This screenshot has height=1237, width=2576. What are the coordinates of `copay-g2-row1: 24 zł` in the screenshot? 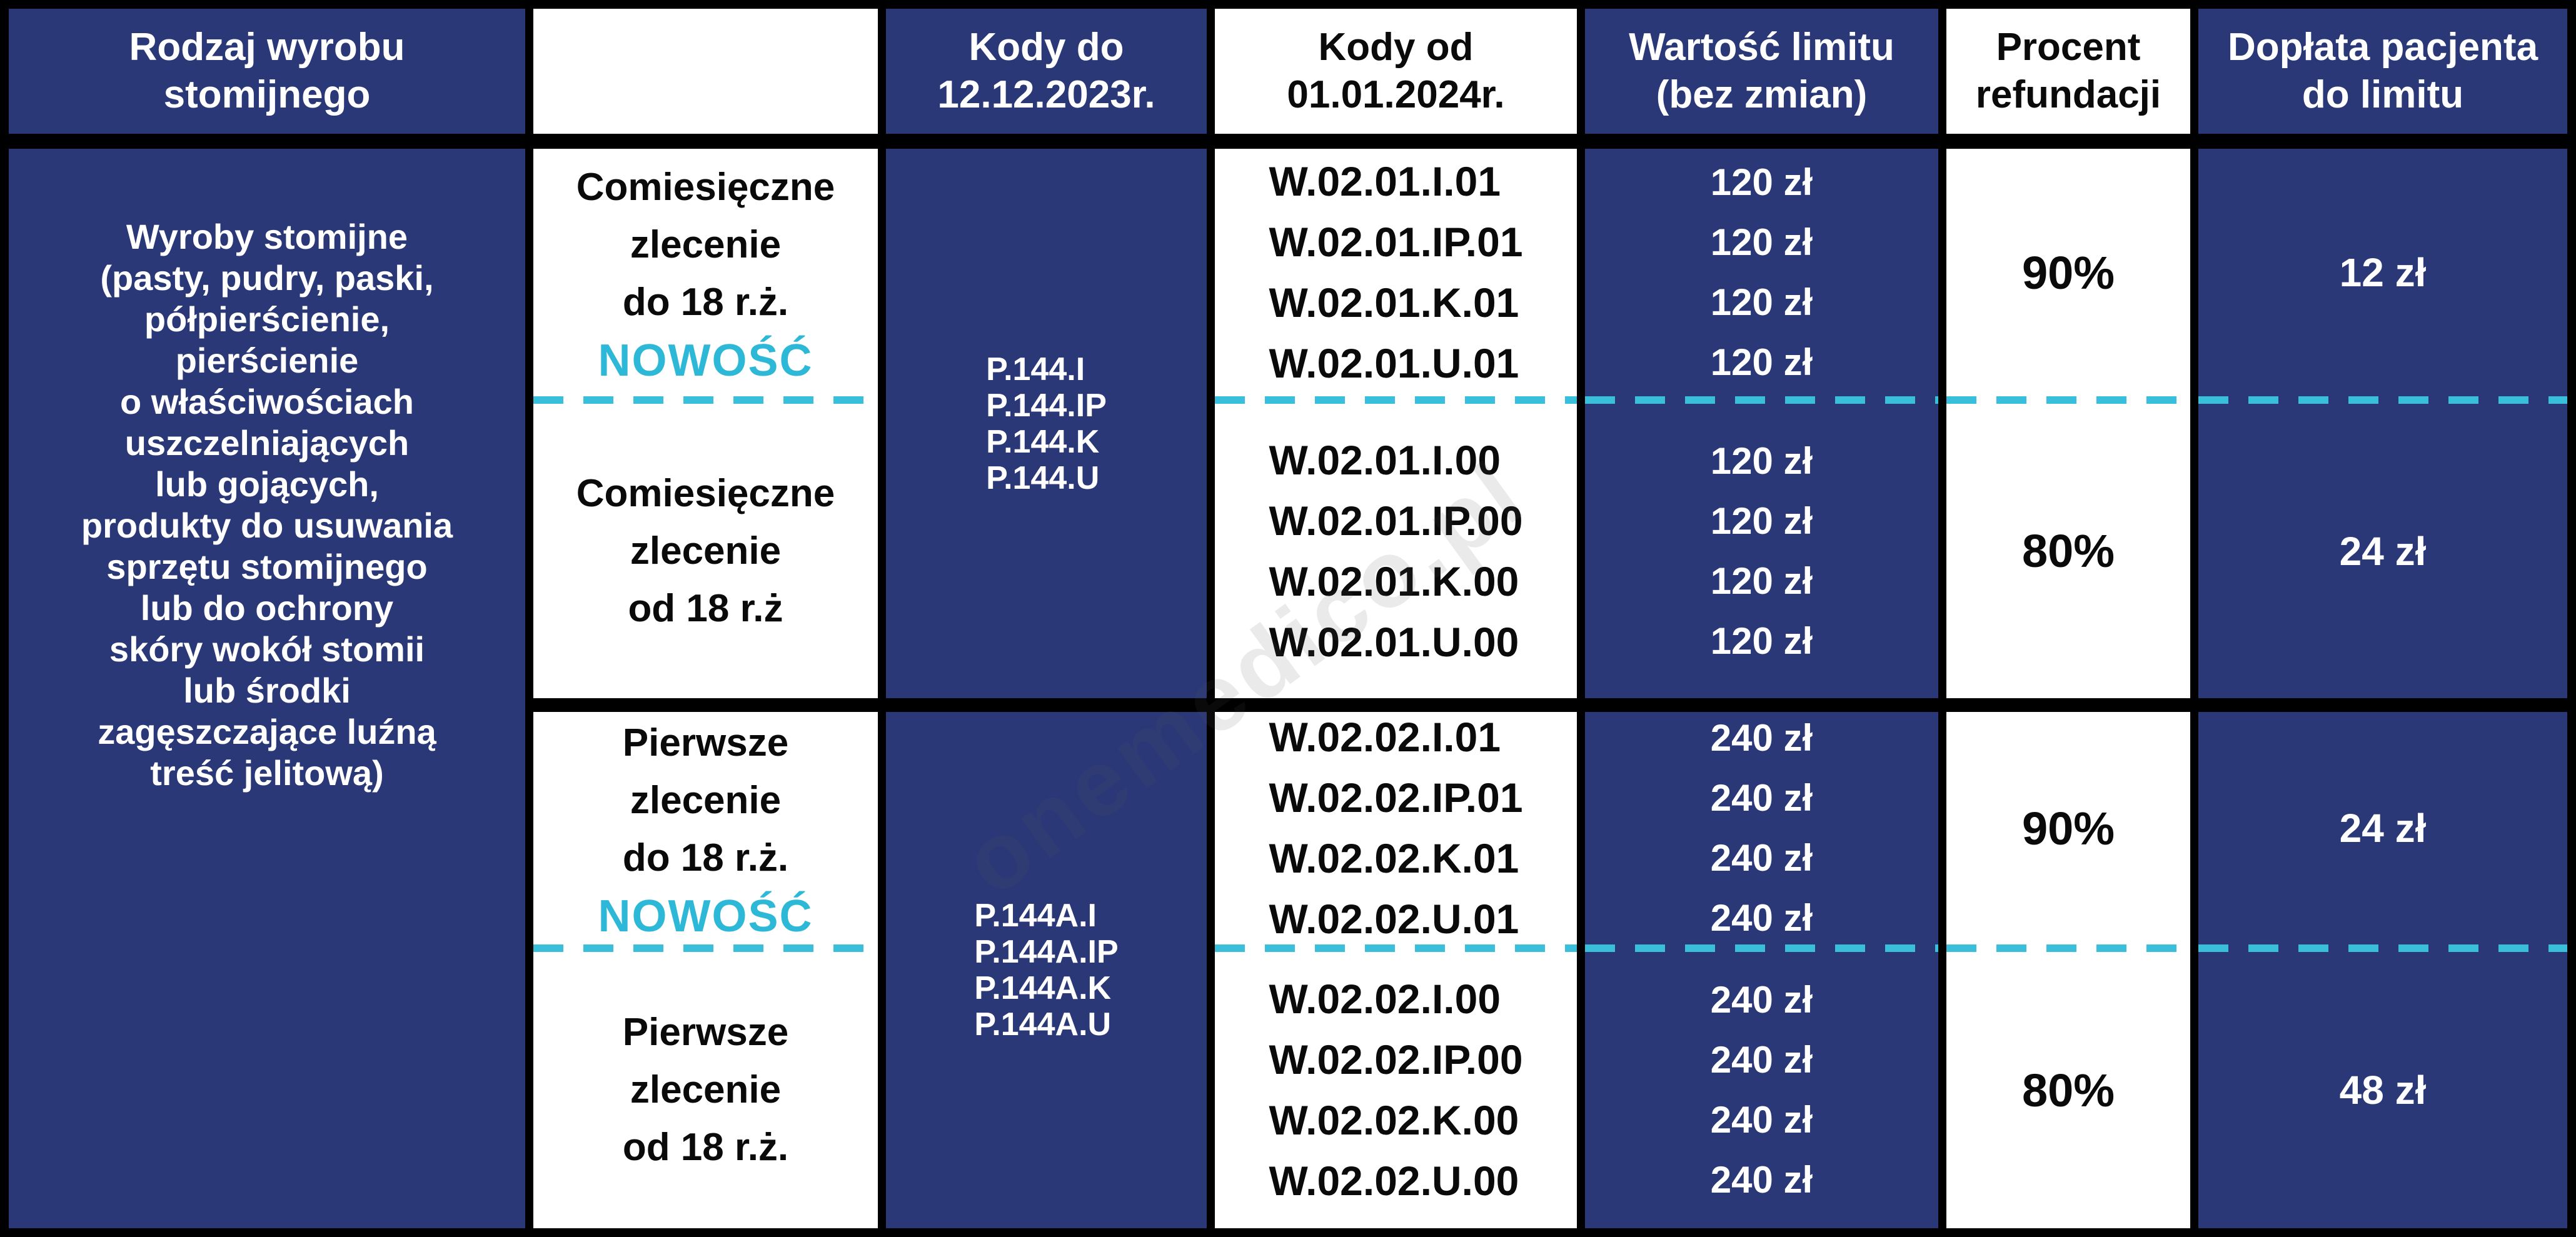 It's located at (2382, 828).